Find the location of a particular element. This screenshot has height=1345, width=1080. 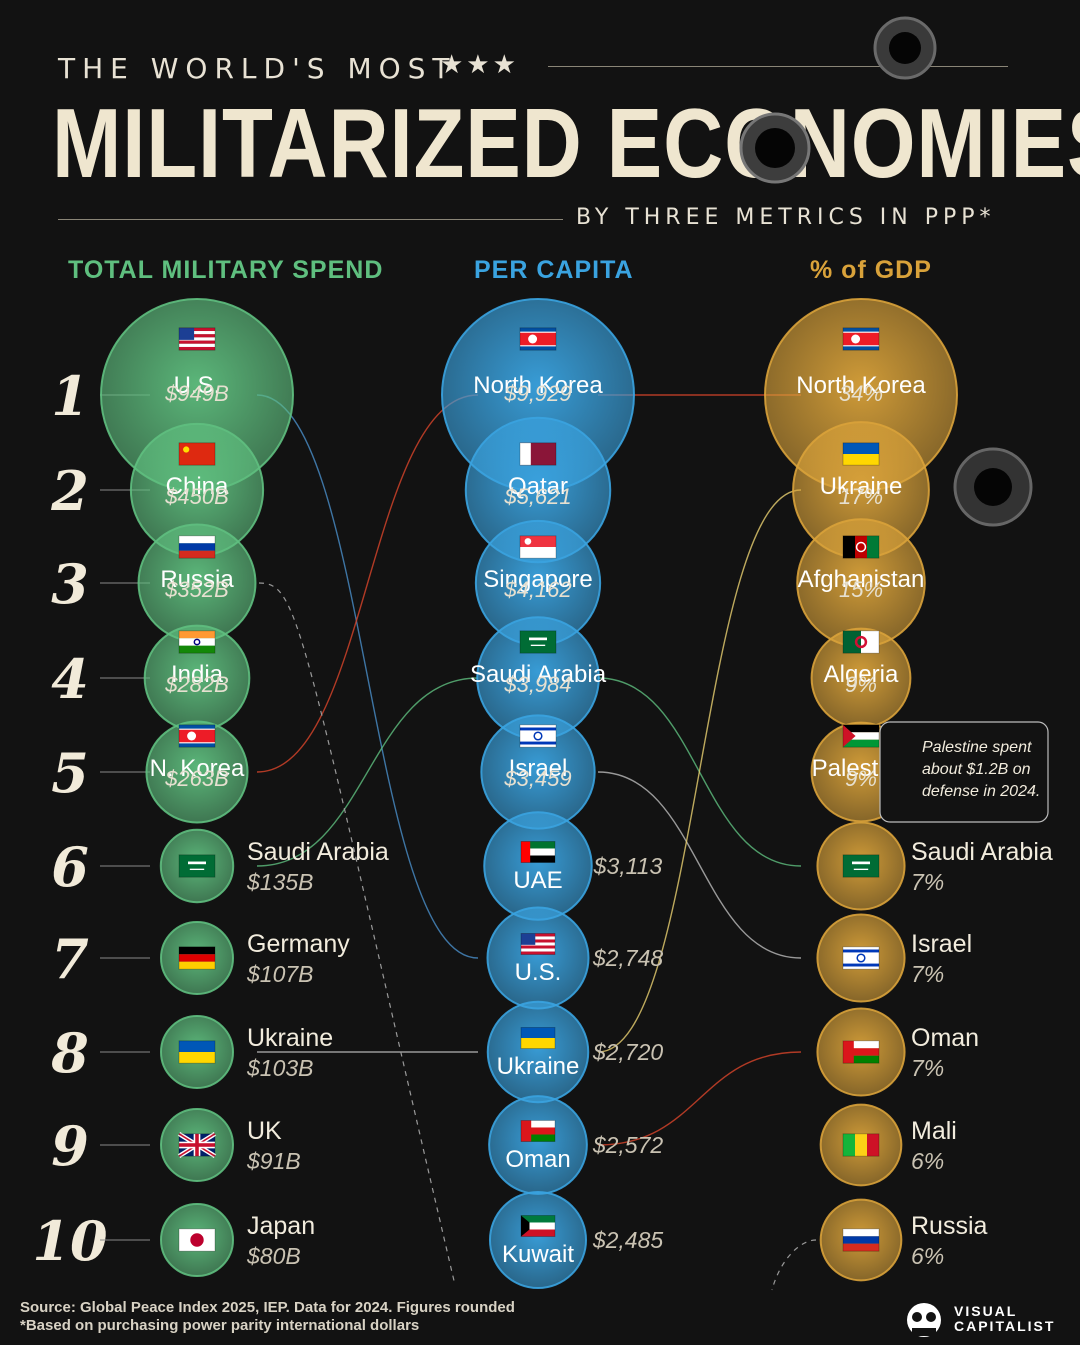

value-label: $135B is located at coordinates (280, 882).